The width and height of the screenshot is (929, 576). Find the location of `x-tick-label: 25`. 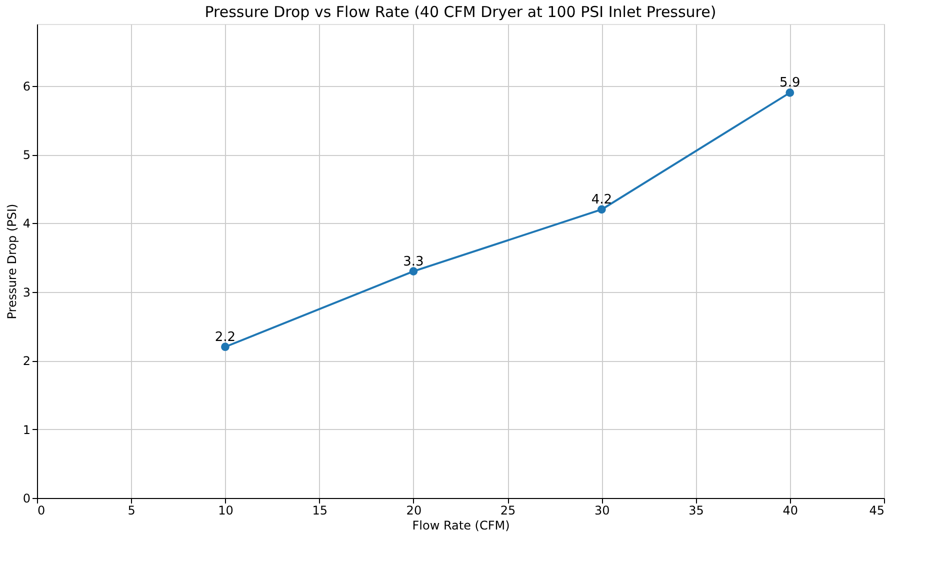

x-tick-label: 25 is located at coordinates (508, 511).